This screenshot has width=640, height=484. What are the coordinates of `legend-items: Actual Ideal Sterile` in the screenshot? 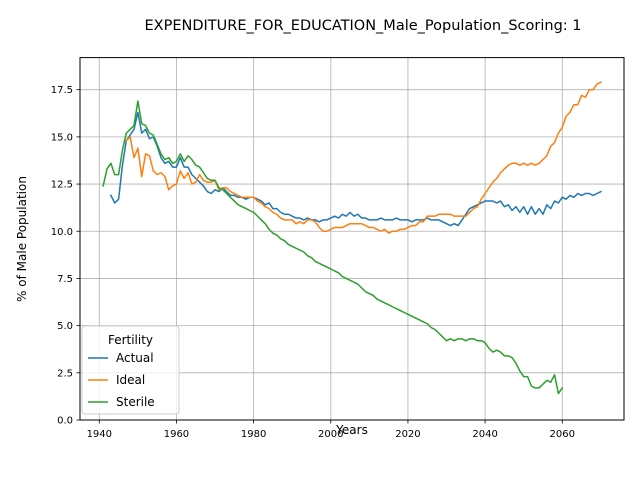 It's located at (121, 380).